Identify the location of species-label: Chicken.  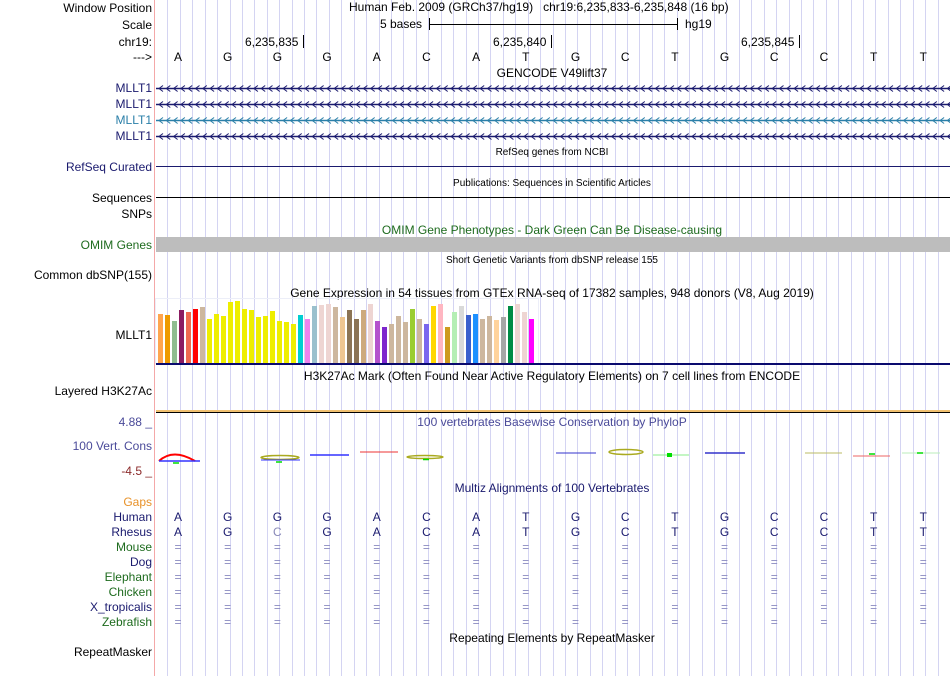
(130, 592).